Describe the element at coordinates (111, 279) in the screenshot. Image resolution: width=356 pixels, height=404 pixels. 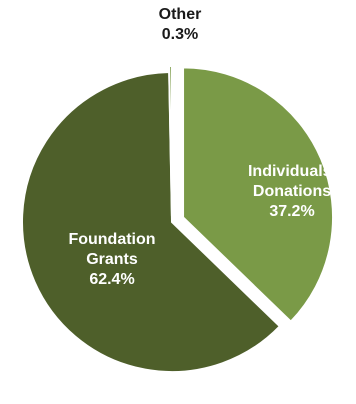
I see `slice-value-label: 62.4%` at that location.